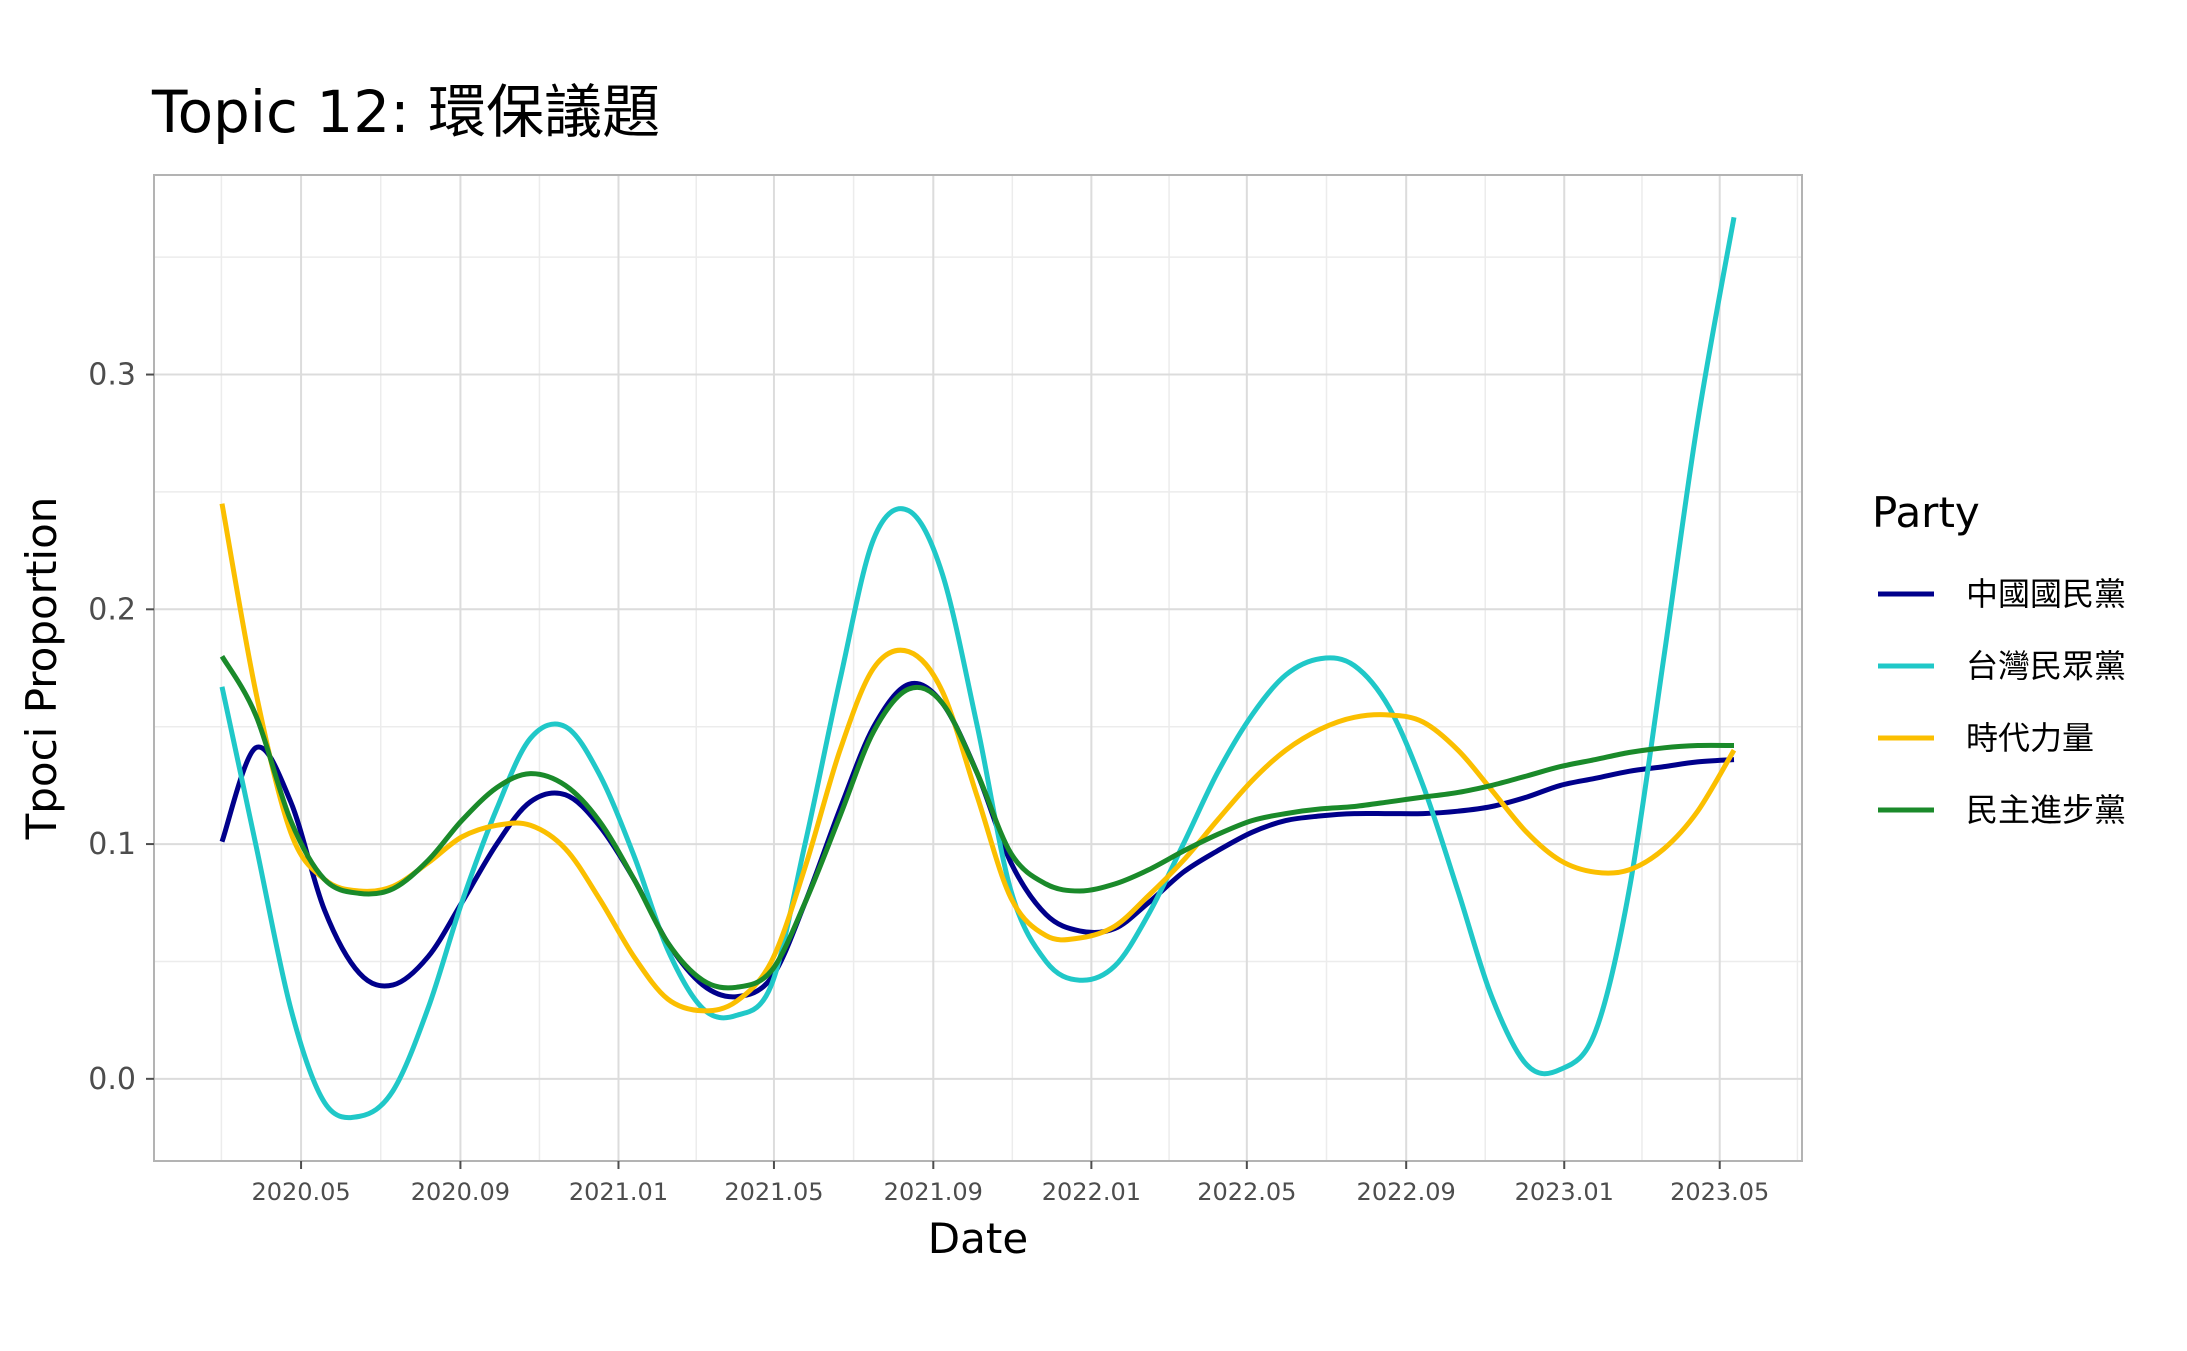 The width and height of the screenshot is (2187, 1351). I want to click on y-tick-label: 0.1, so click(112, 844).